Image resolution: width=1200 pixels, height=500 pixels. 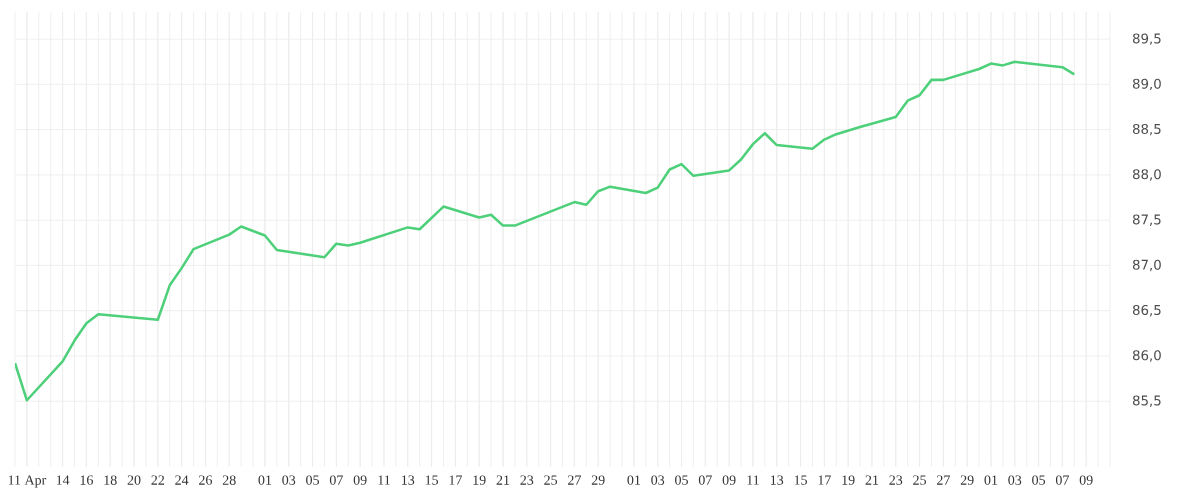 I want to click on y-tick-label: 88,0, so click(x=1146, y=175).